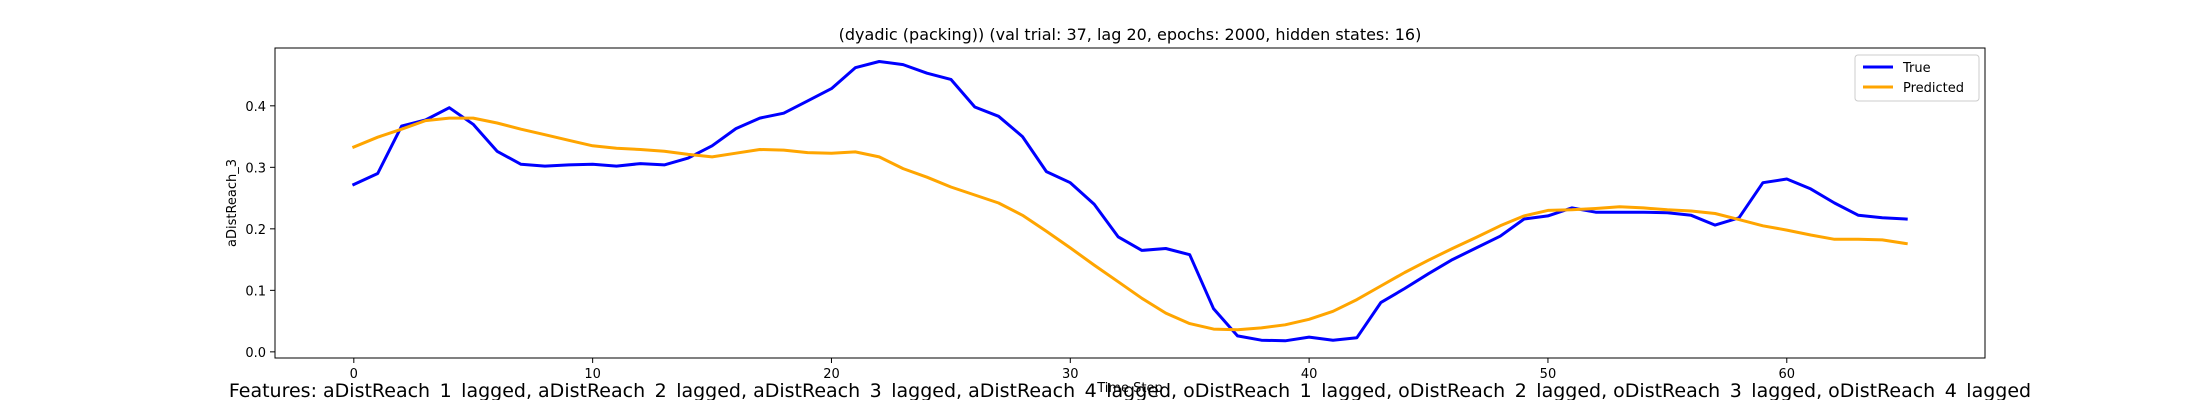 This screenshot has width=2200, height=400. I want to click on x-tick-label: 0, so click(354, 374).